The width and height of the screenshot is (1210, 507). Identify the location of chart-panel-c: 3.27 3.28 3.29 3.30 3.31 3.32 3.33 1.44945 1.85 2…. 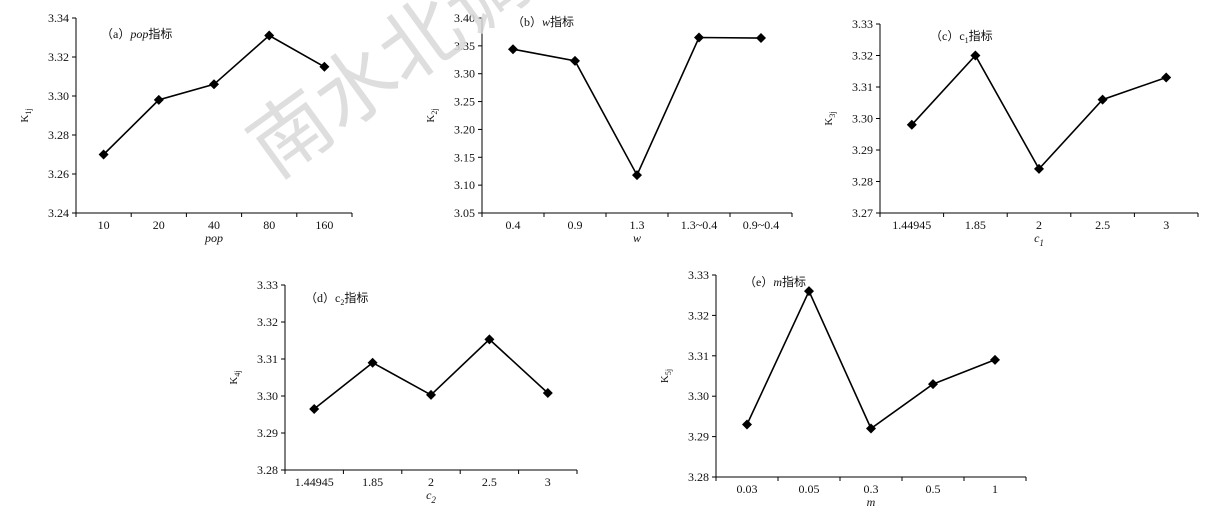
(1011, 132).